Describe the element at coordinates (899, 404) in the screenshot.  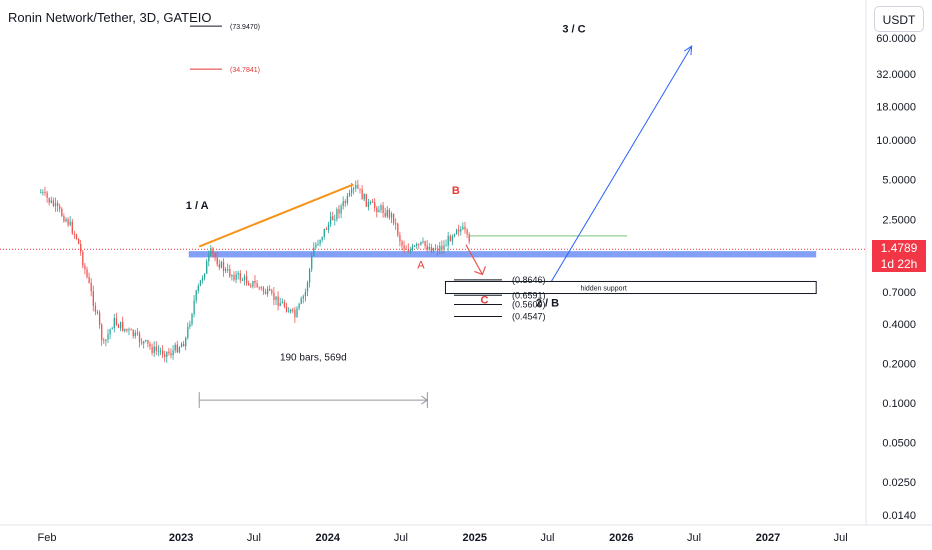
I see `y-tick-label: 0.1000` at that location.